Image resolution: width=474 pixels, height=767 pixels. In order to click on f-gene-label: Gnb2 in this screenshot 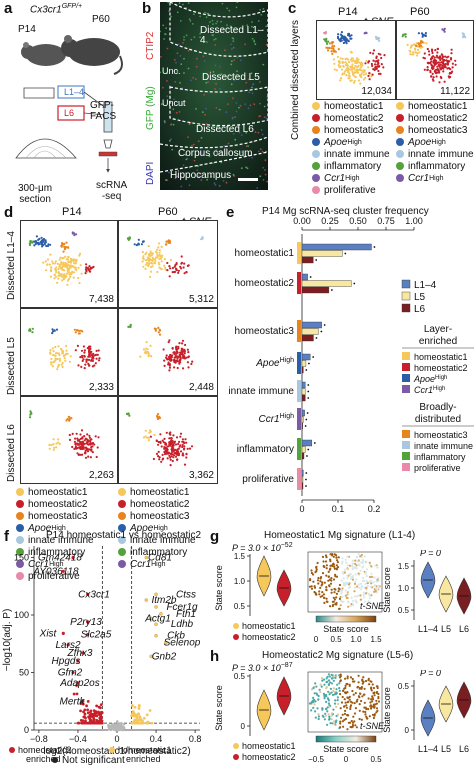, I will do `click(164, 656)`.